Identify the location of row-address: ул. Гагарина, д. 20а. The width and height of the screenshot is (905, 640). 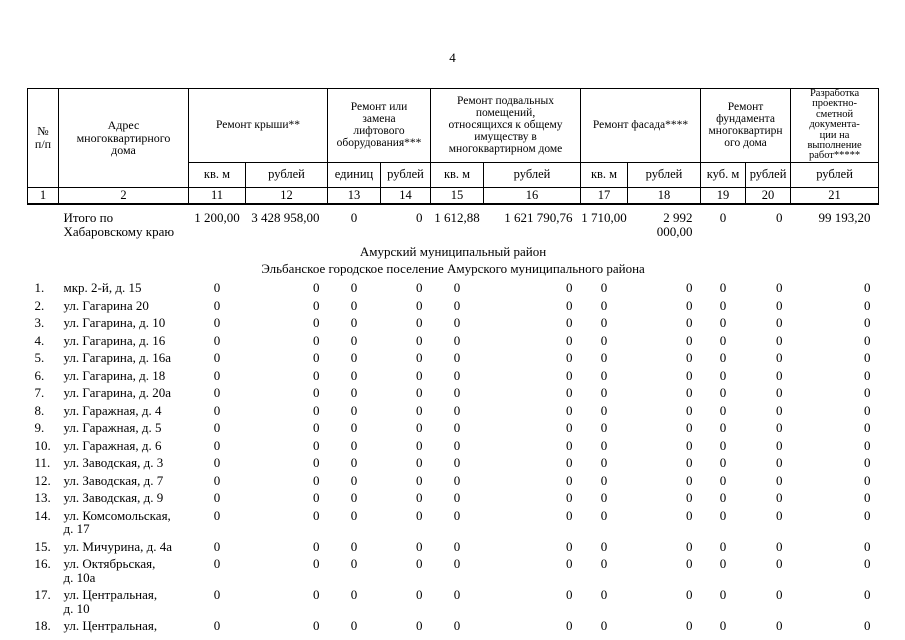
(117, 393).